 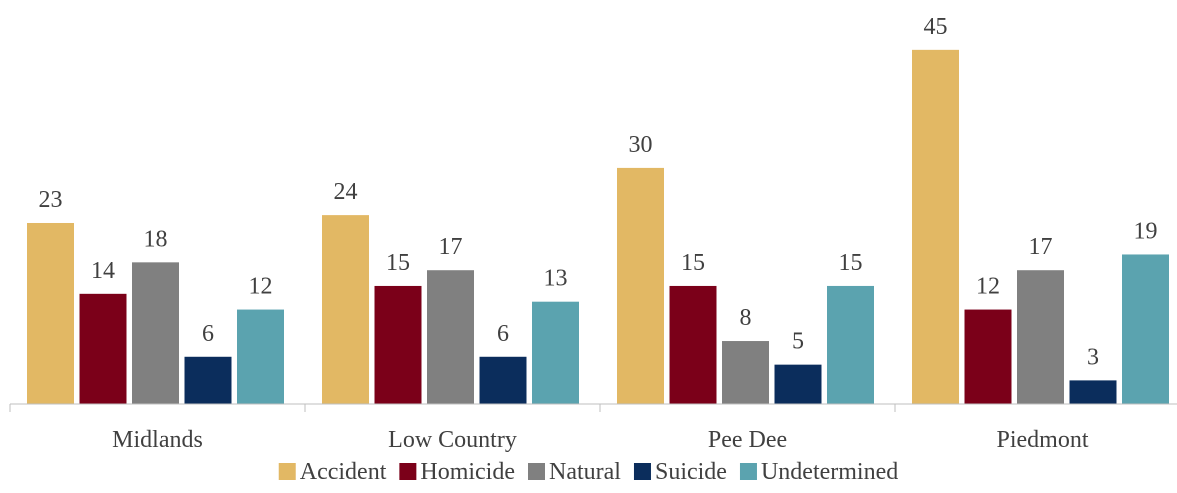 I want to click on bar-undetermined-pee-dee, so click(x=850, y=344).